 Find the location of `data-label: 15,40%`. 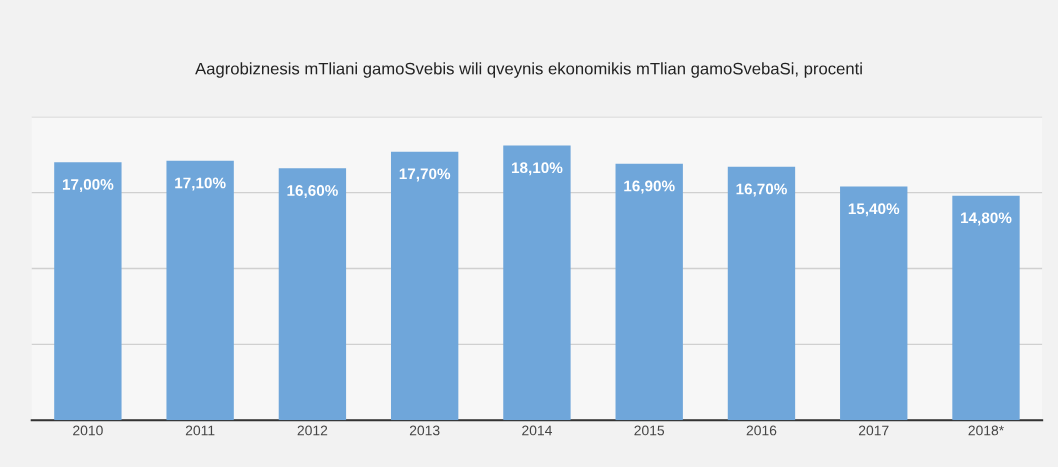

data-label: 15,40% is located at coordinates (874, 210).